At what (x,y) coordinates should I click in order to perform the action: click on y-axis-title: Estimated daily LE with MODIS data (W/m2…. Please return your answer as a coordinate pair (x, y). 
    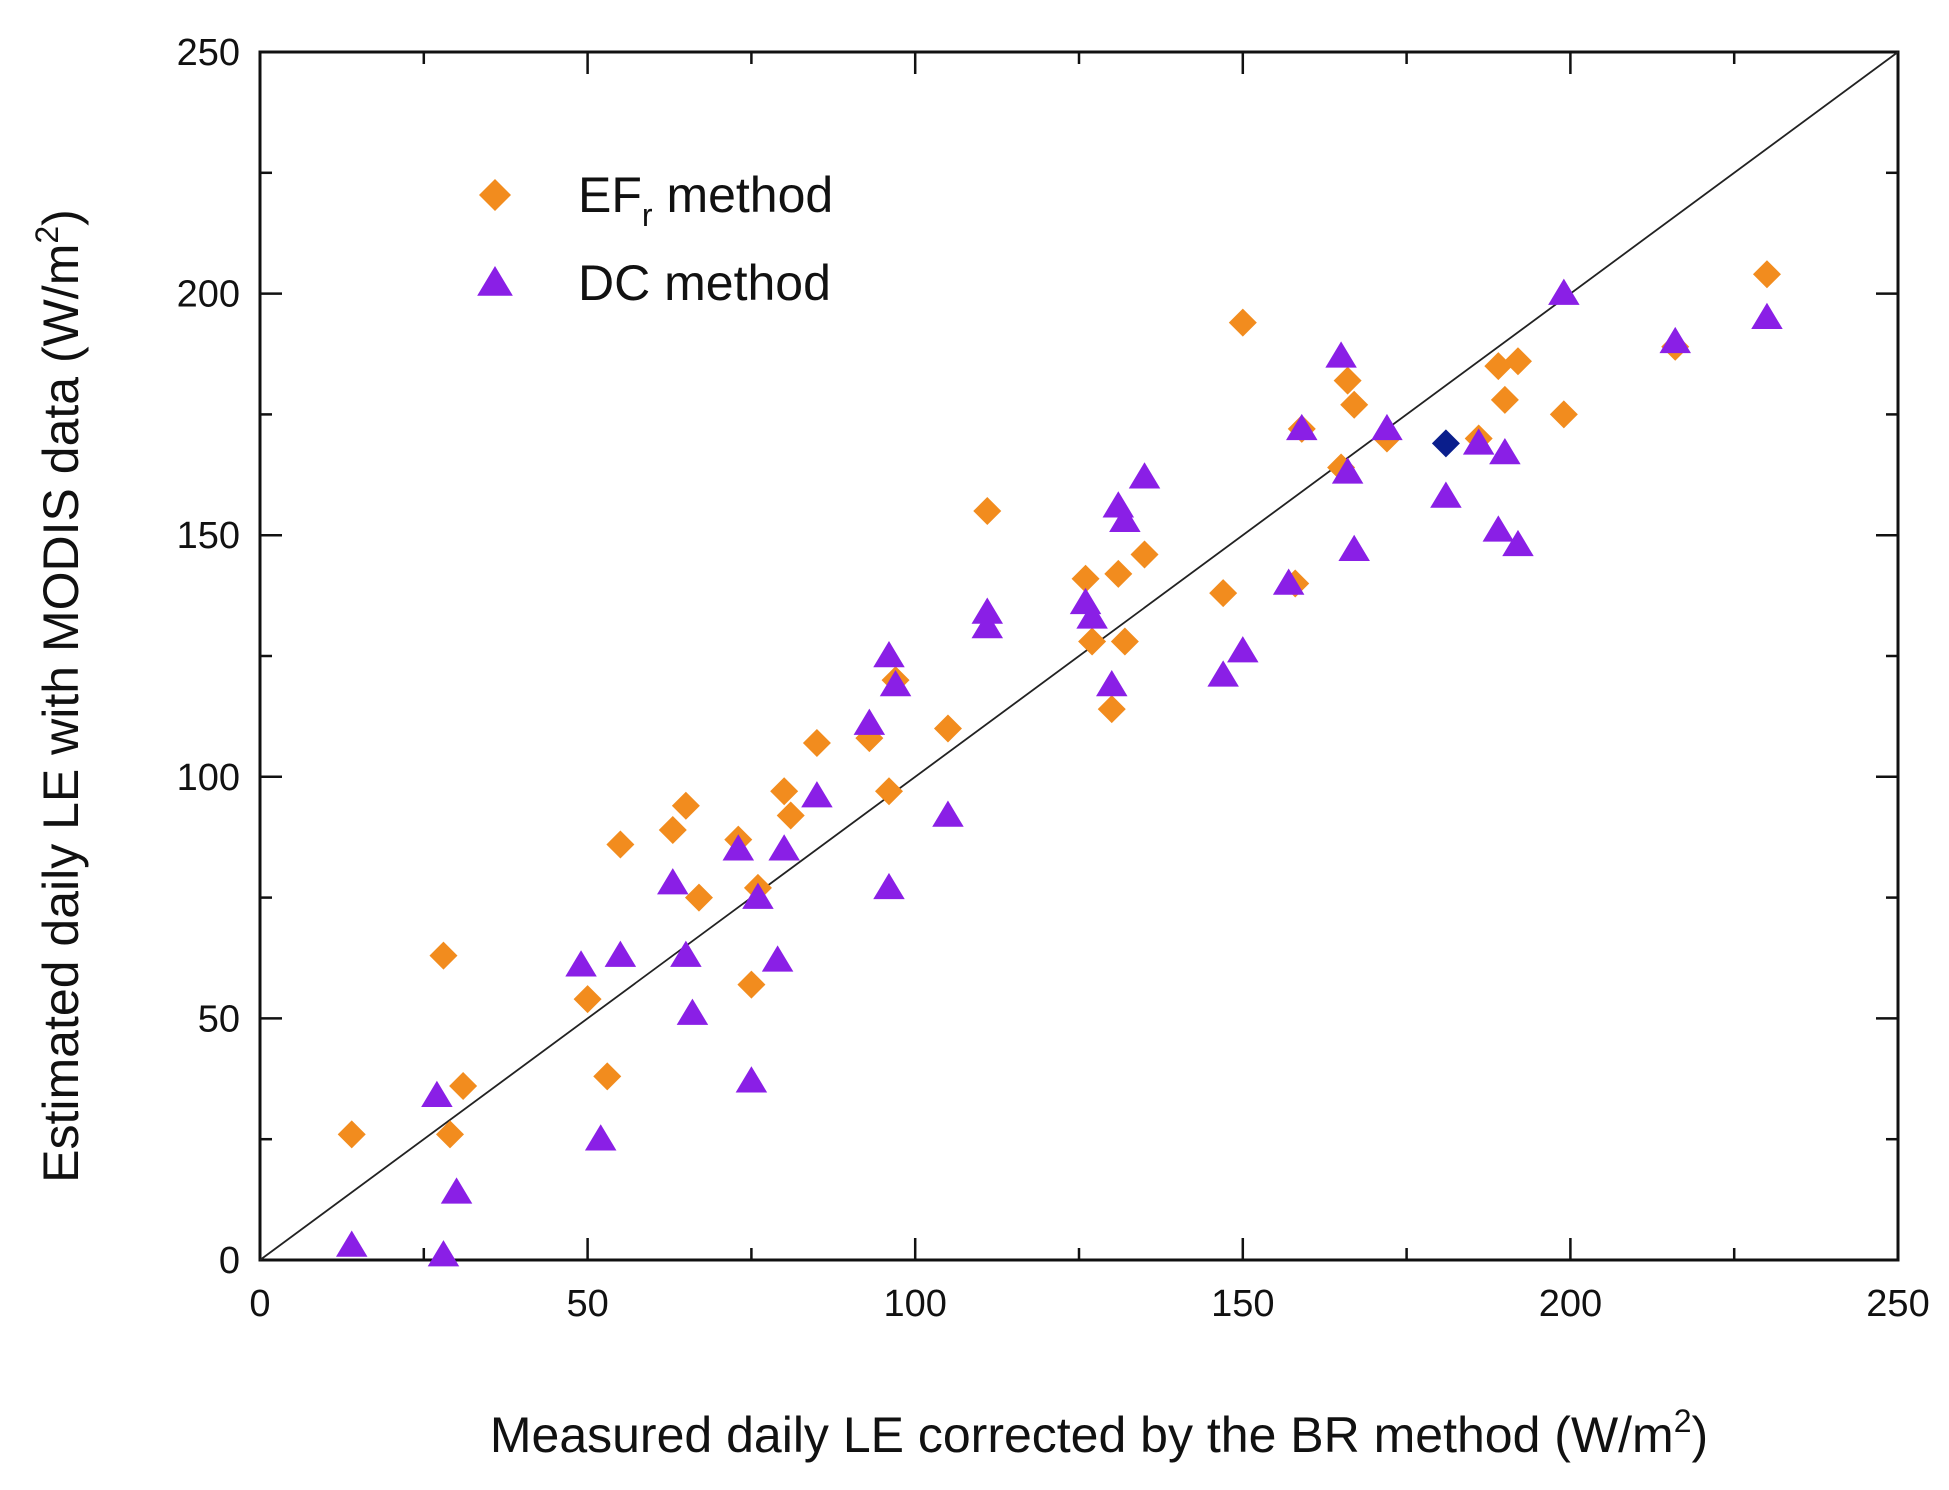
    Looking at the image, I should click on (59, 696).